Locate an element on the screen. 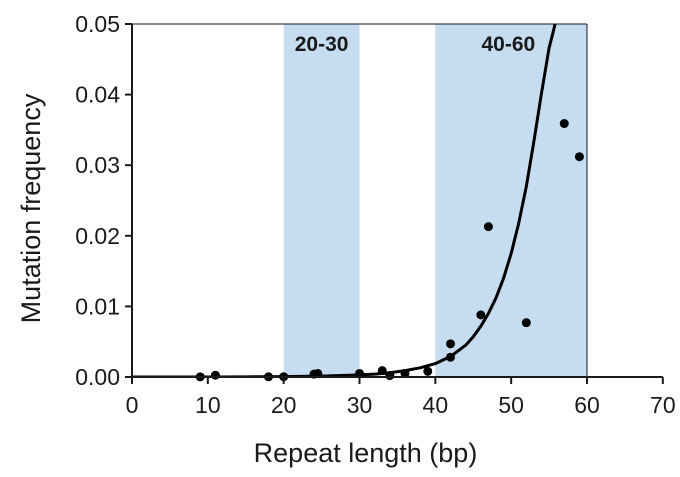 Image resolution: width=680 pixels, height=477 pixels. x-tick-label: 10 is located at coordinates (208, 405).